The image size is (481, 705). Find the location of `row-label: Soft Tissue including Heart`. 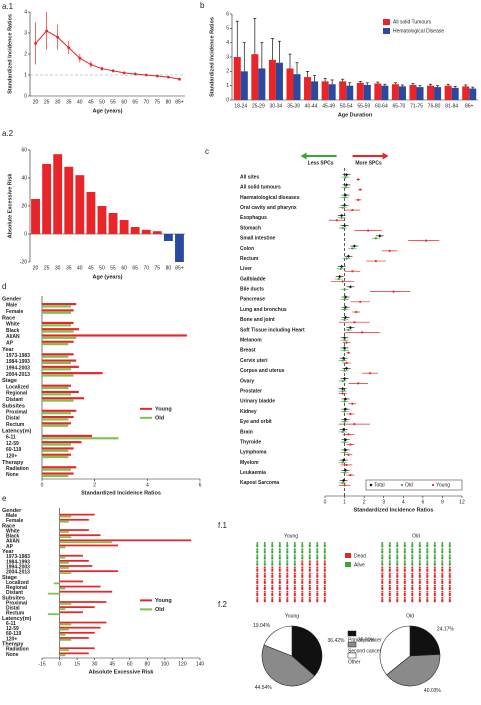

row-label: Soft Tissue including Heart is located at coordinates (272, 330).